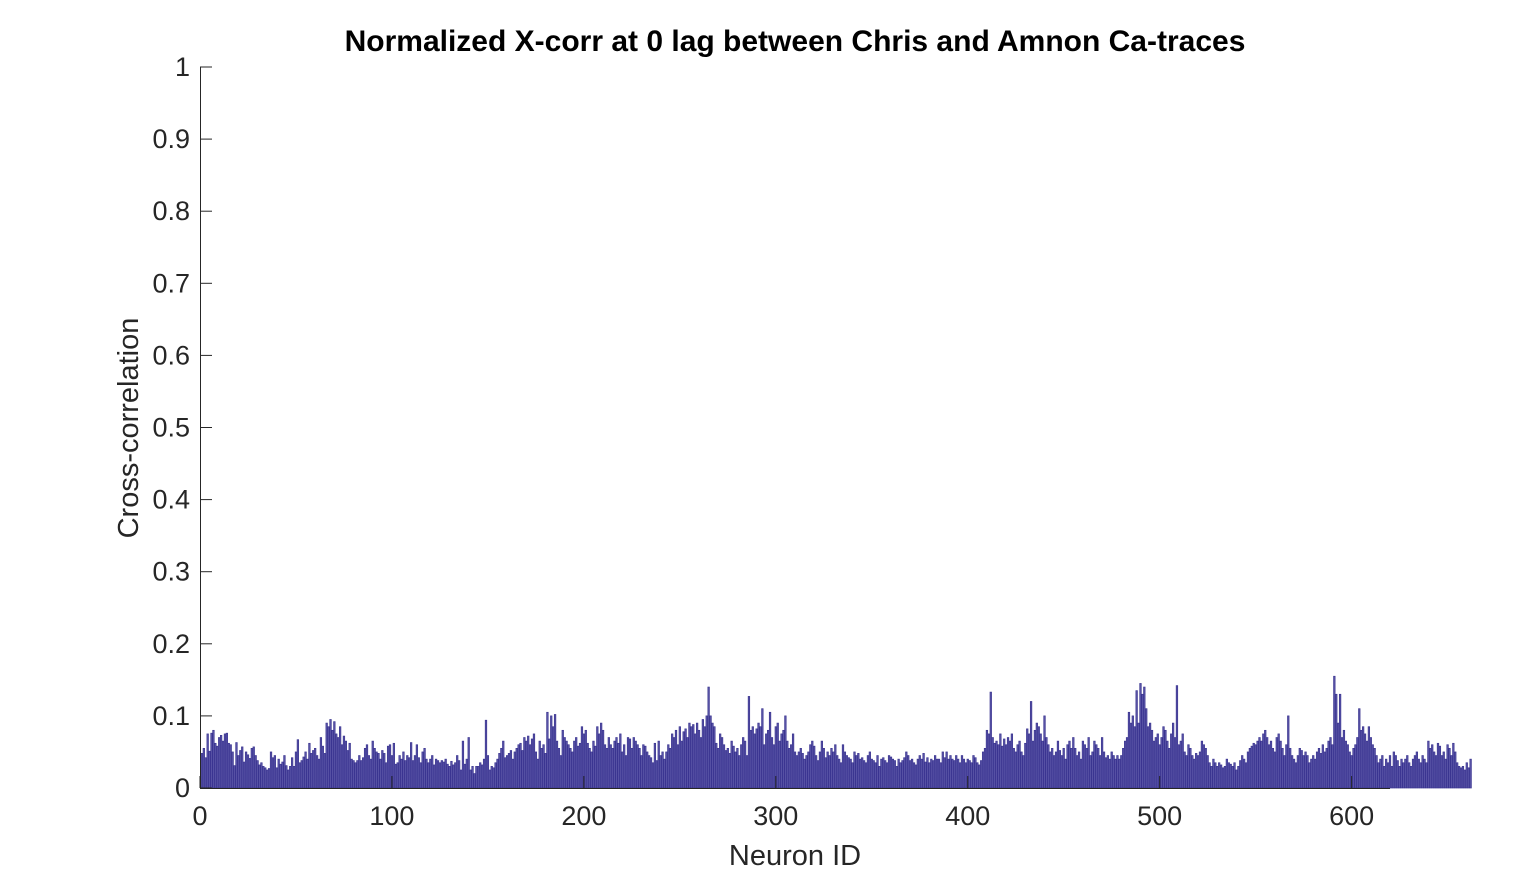 The width and height of the screenshot is (1536, 887). What do you see at coordinates (171, 283) in the screenshot?
I see `y-tick-label: 0.7` at bounding box center [171, 283].